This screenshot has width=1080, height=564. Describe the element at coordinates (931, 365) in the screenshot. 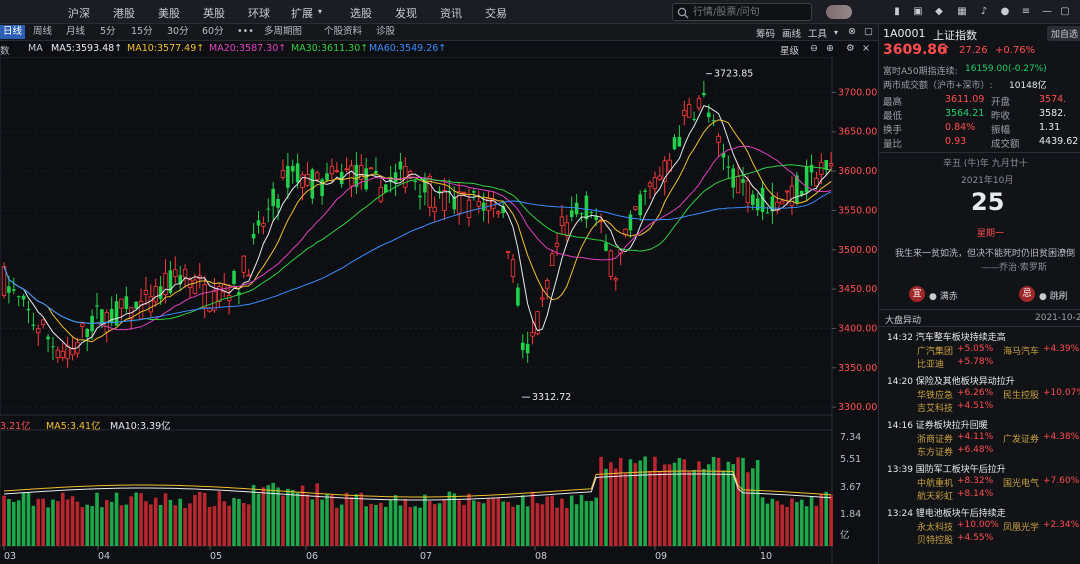

I see `news-stock-name: 比亚迪` at that location.